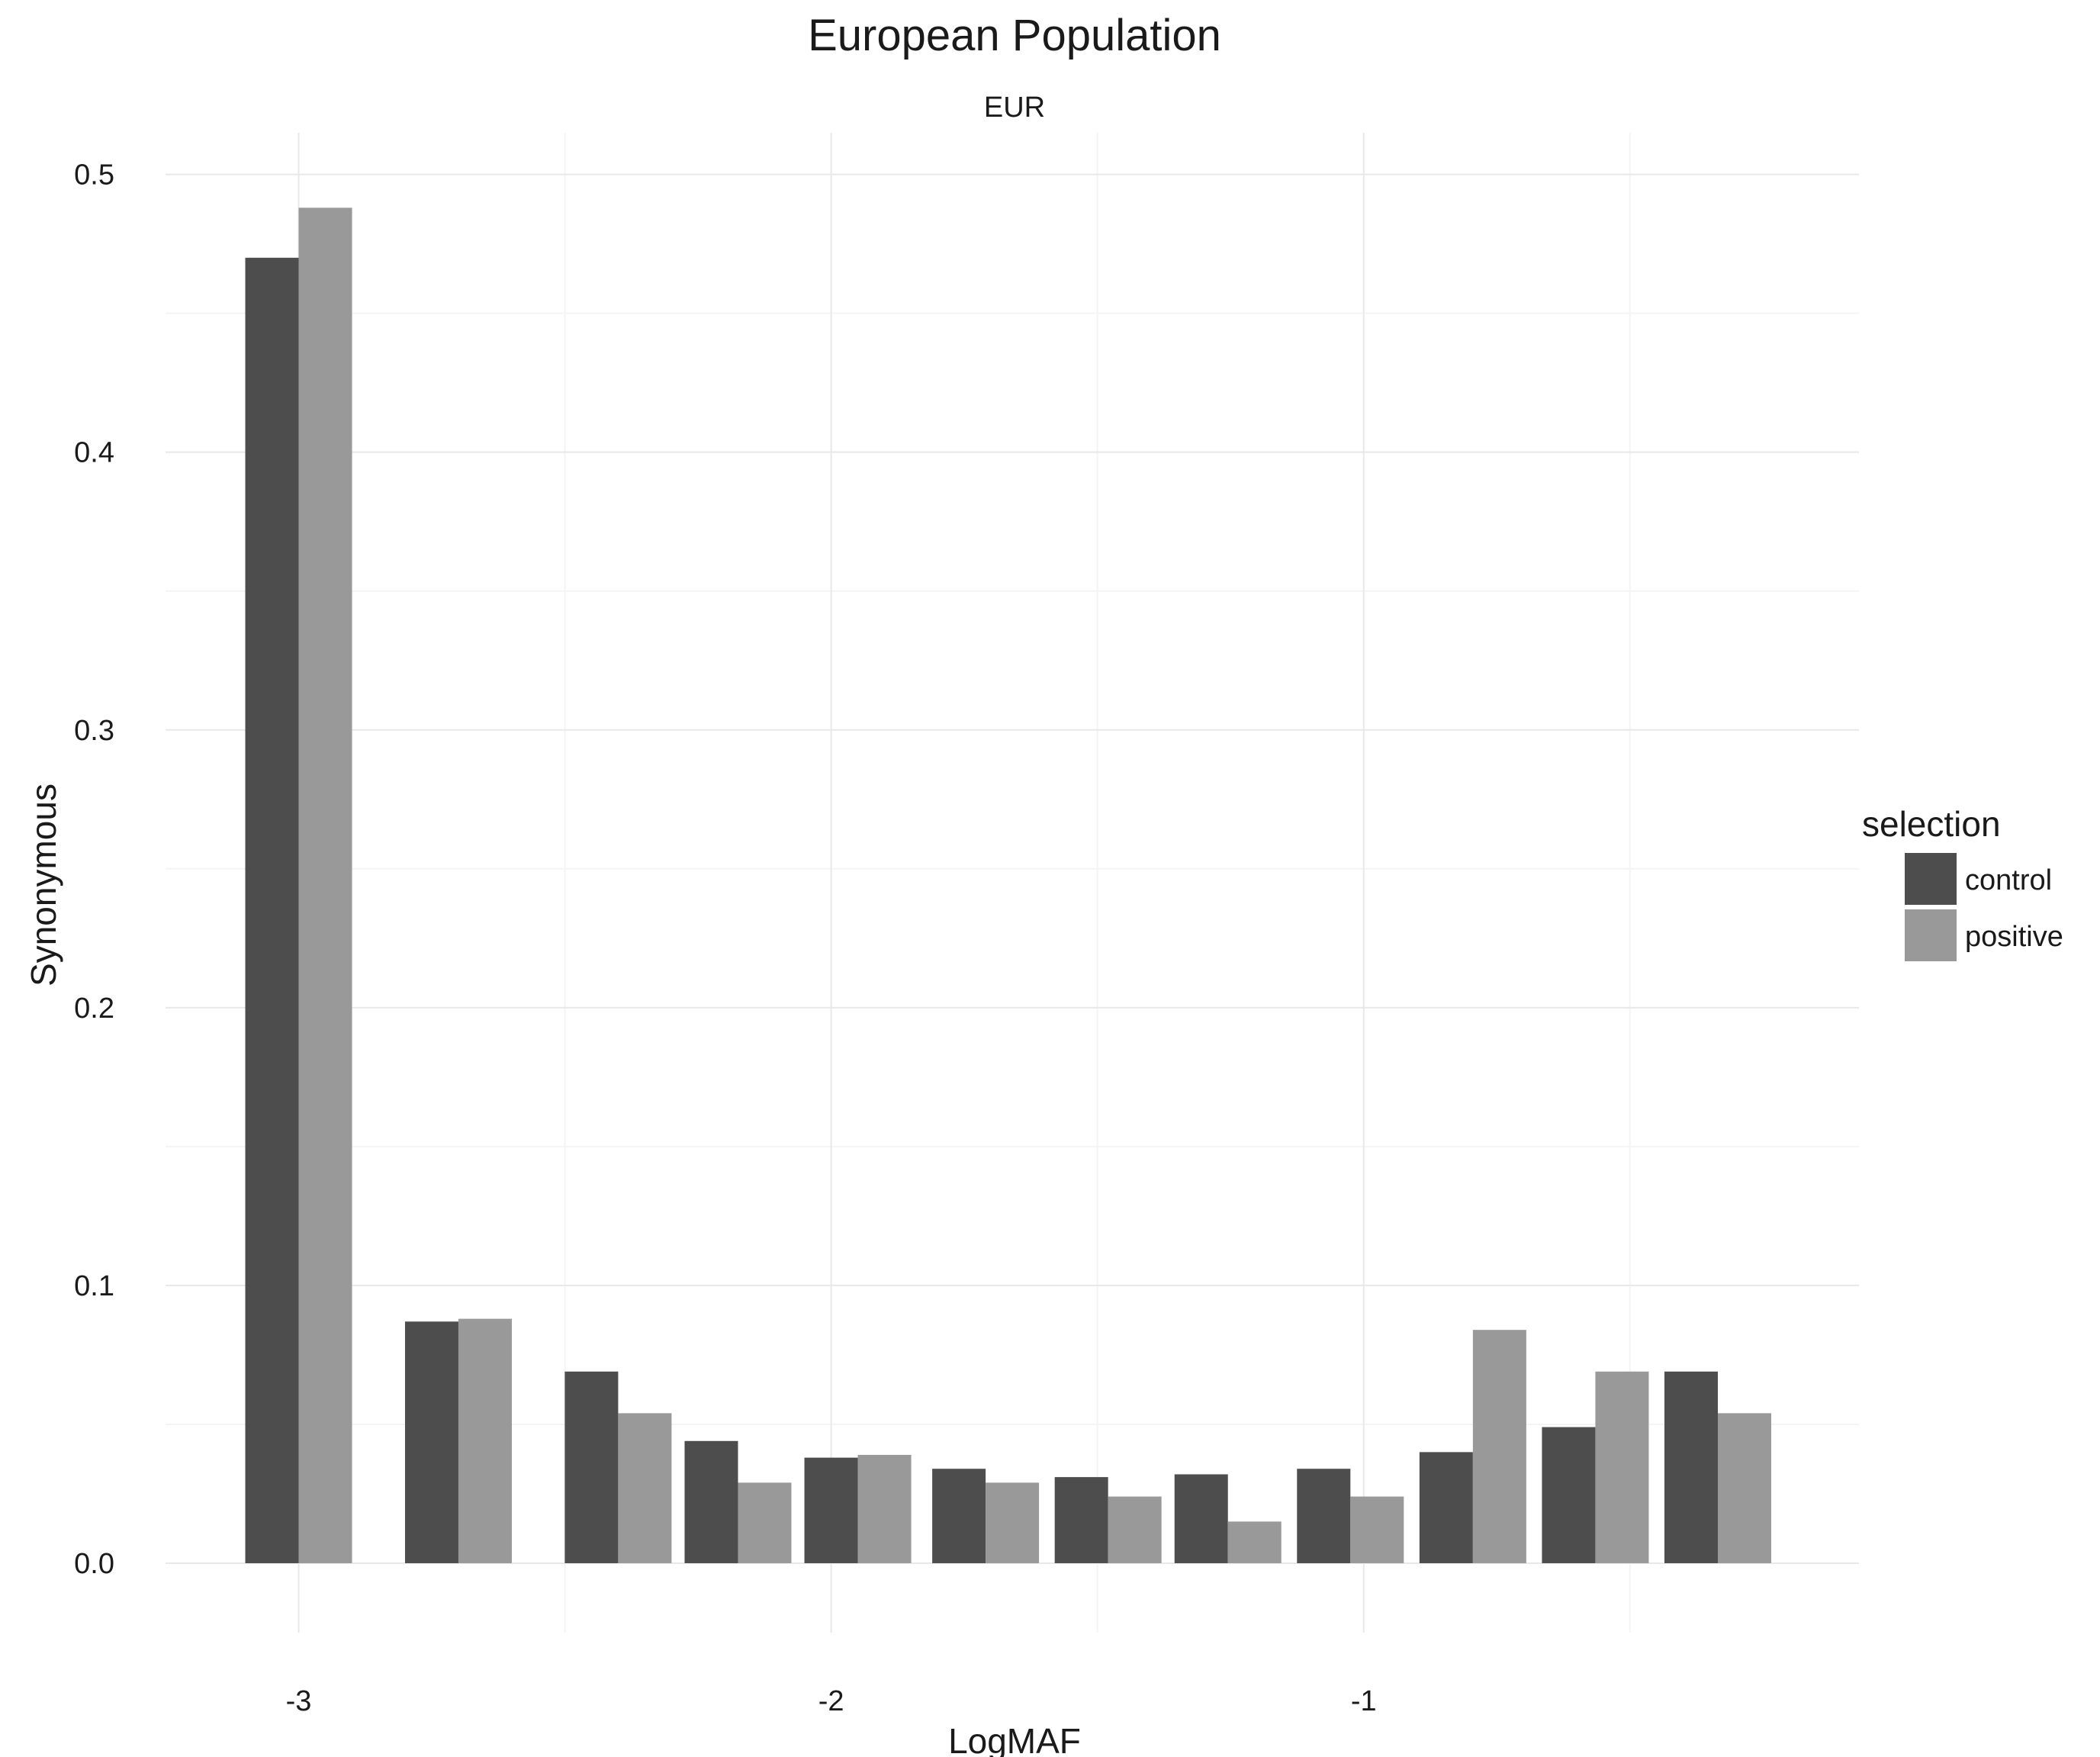 Image resolution: width=2100 pixels, height=1757 pixels. I want to click on y-tick-label: 0.2, so click(94, 1009).